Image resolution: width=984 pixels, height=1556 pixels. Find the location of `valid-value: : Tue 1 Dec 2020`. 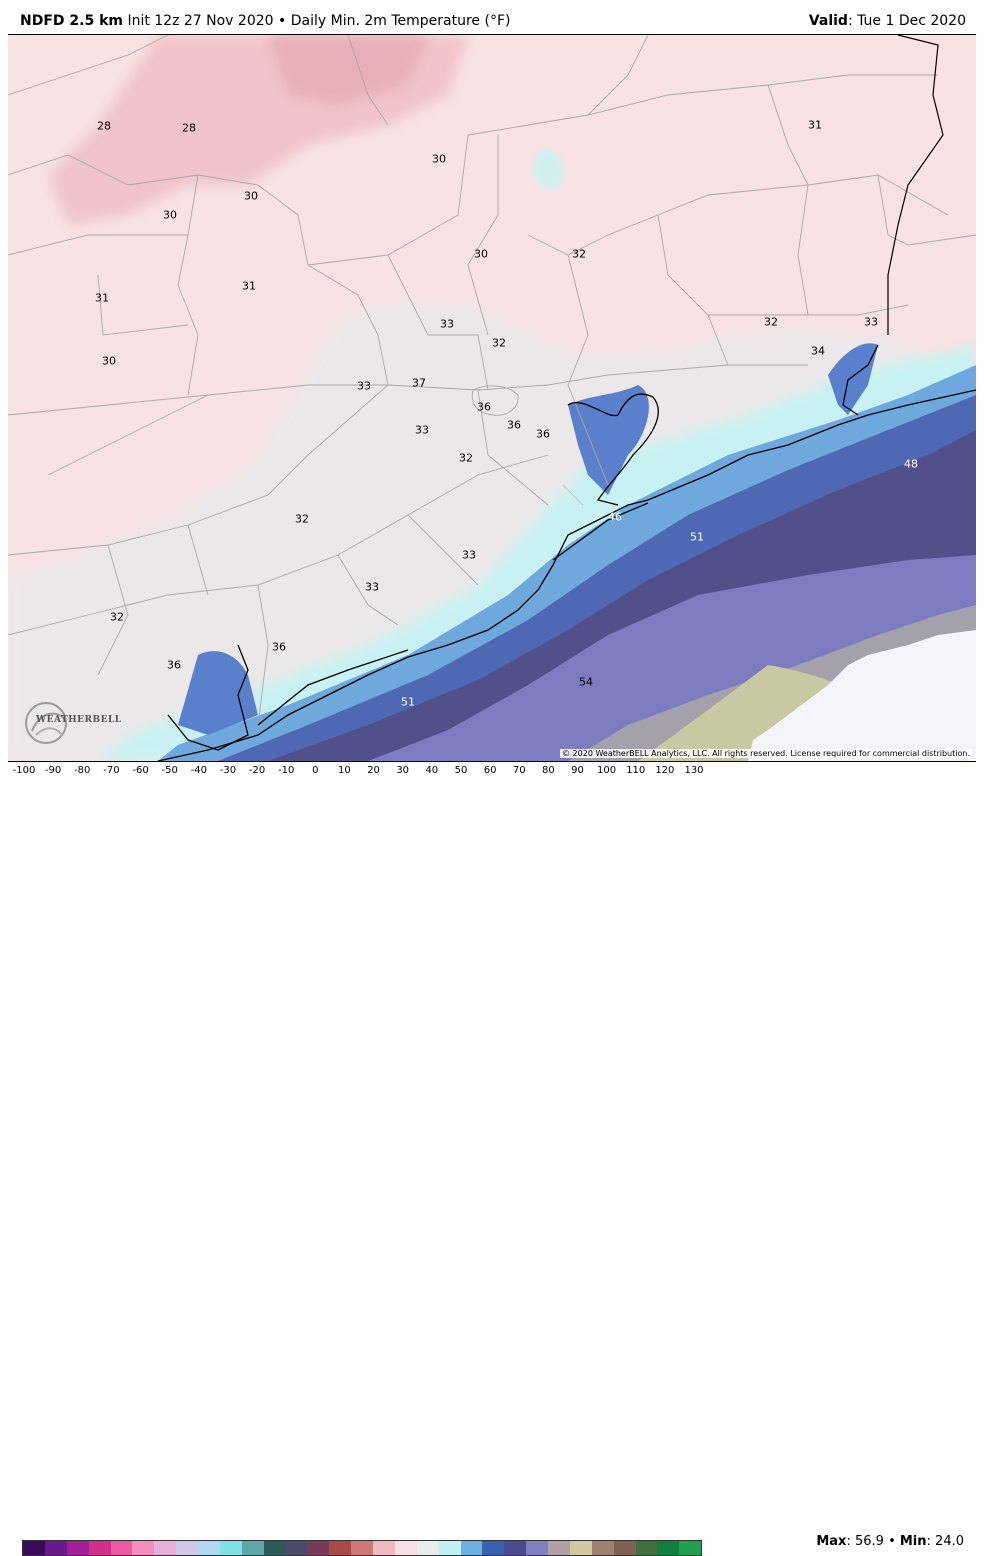

valid-value: : Tue 1 Dec 2020 is located at coordinates (906, 21).